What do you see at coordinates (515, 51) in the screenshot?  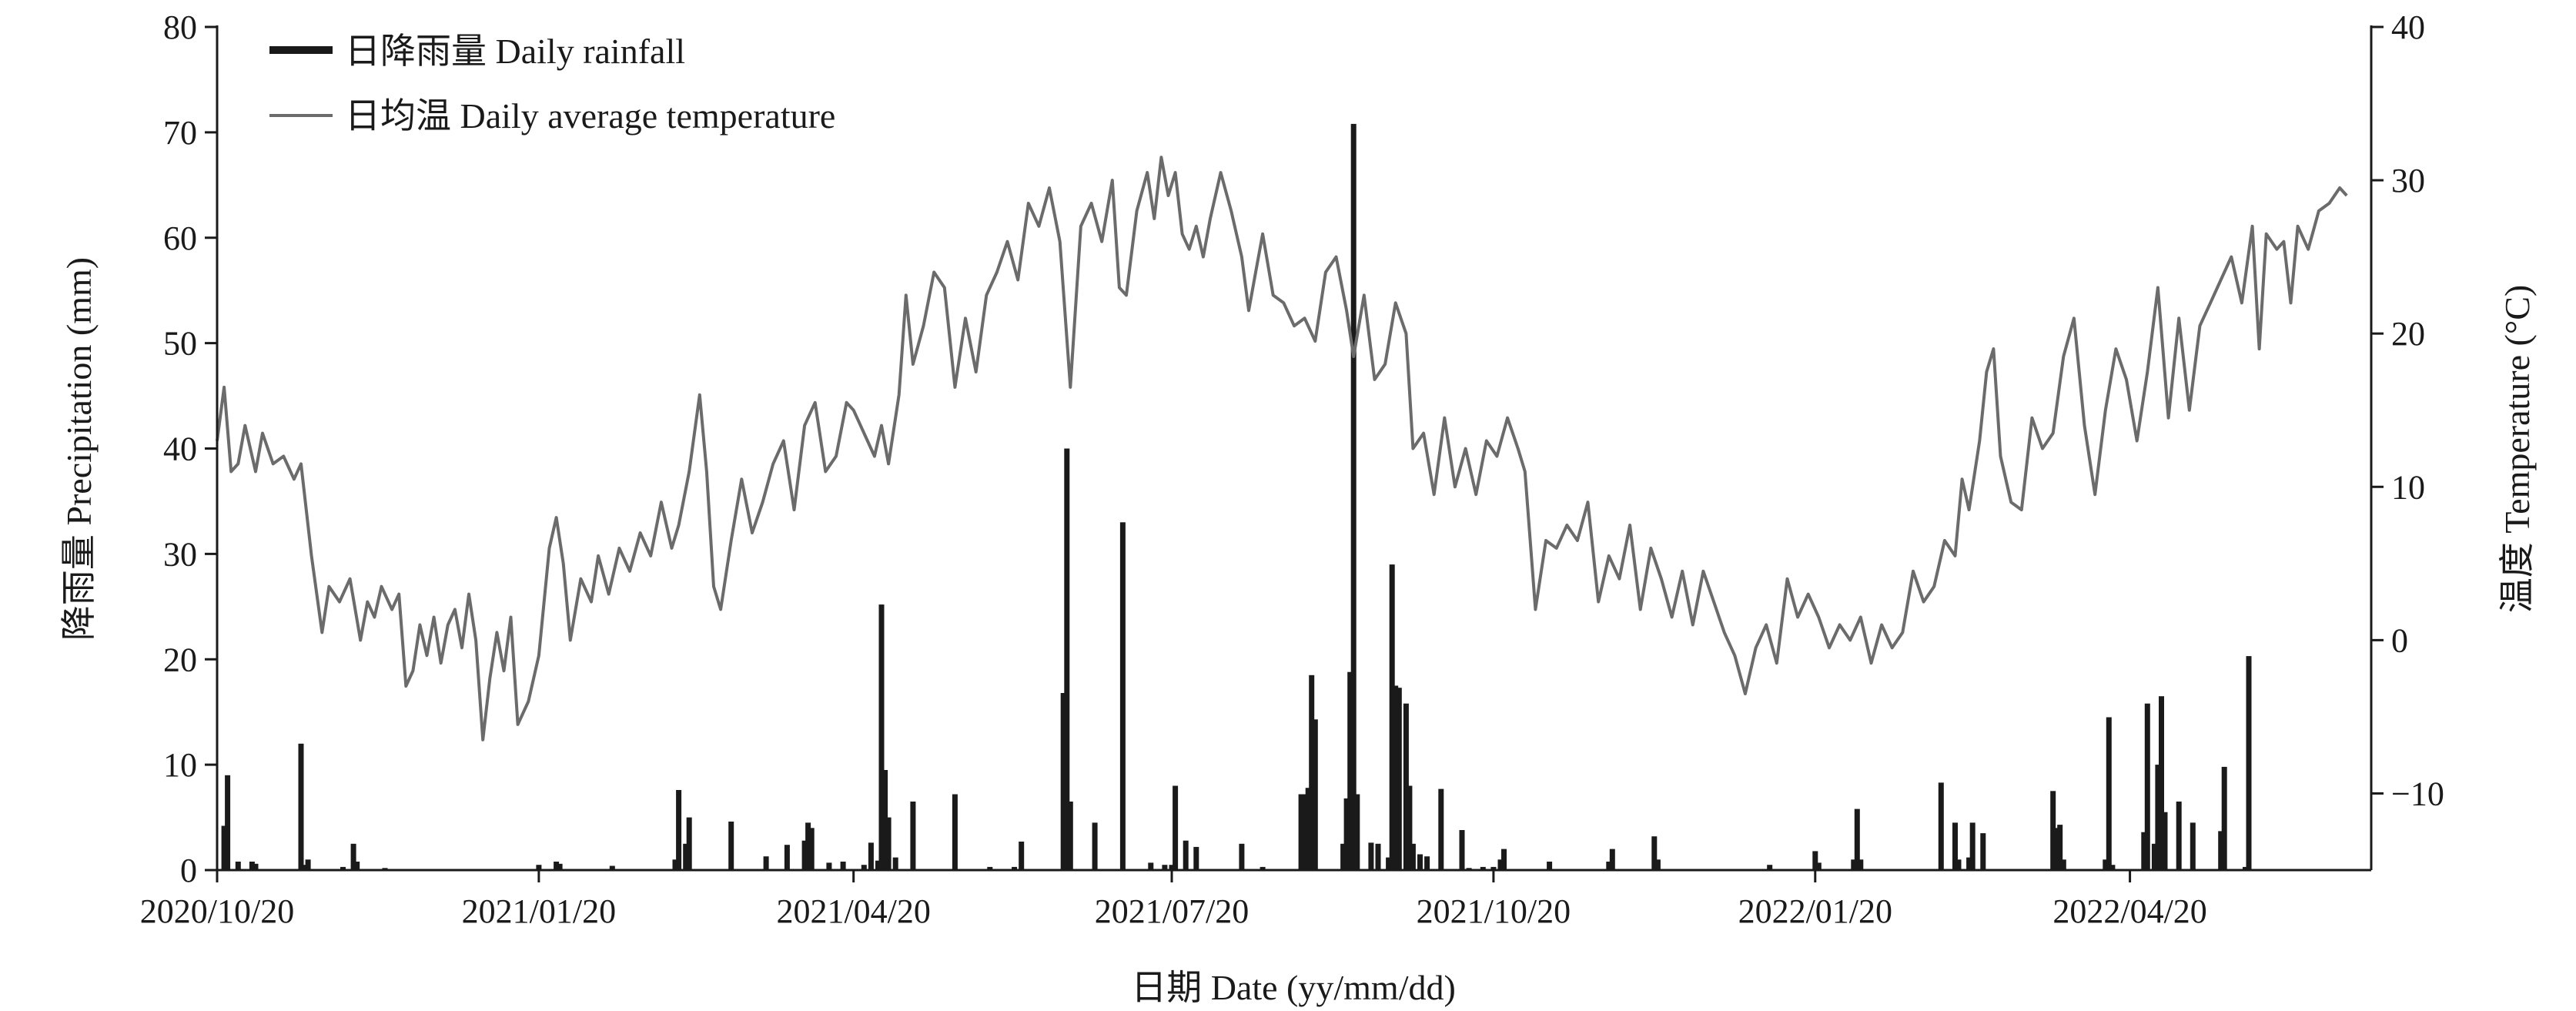 I see `legend-rainfall-label: 日降雨量 Daily rainfall` at bounding box center [515, 51].